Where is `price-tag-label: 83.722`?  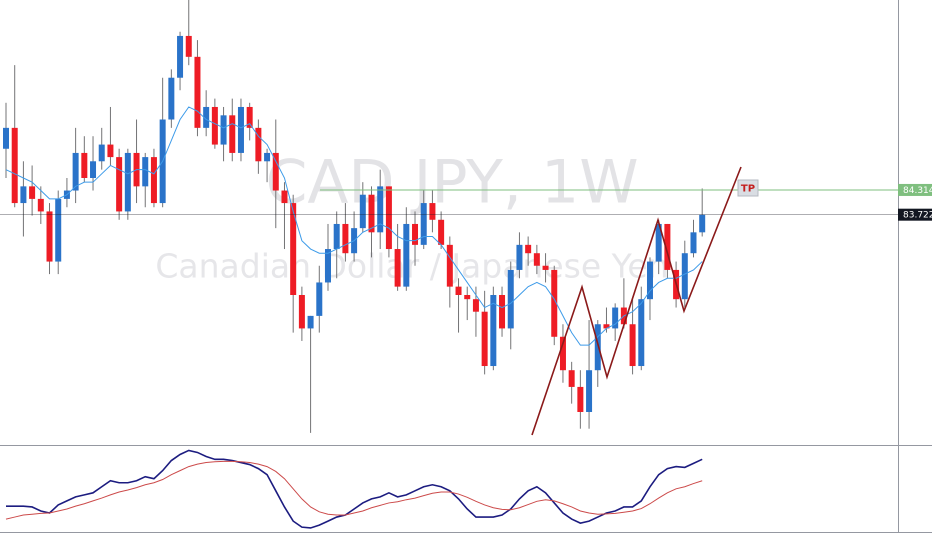 price-tag-label: 83.722 is located at coordinates (917, 216).